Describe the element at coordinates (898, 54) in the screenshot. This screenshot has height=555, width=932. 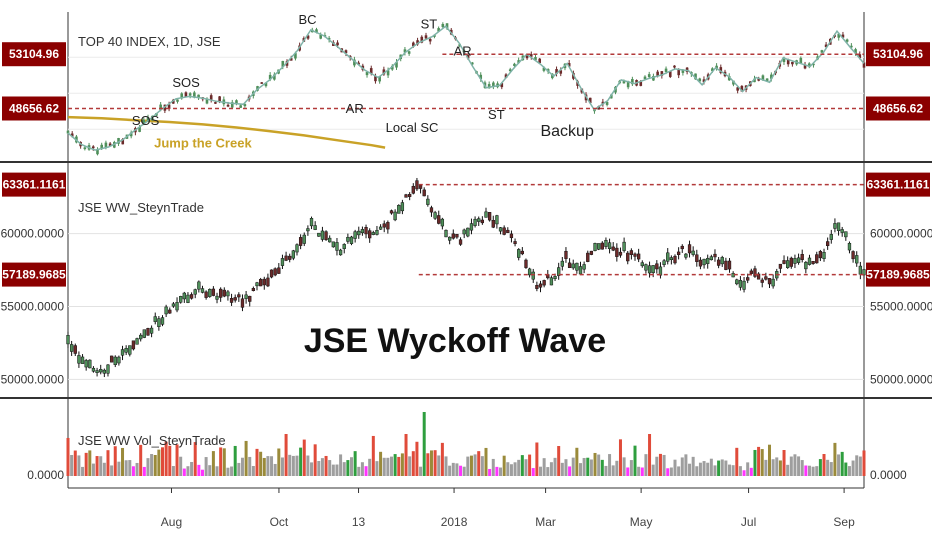
I see `top-level-badge-bg` at that location.